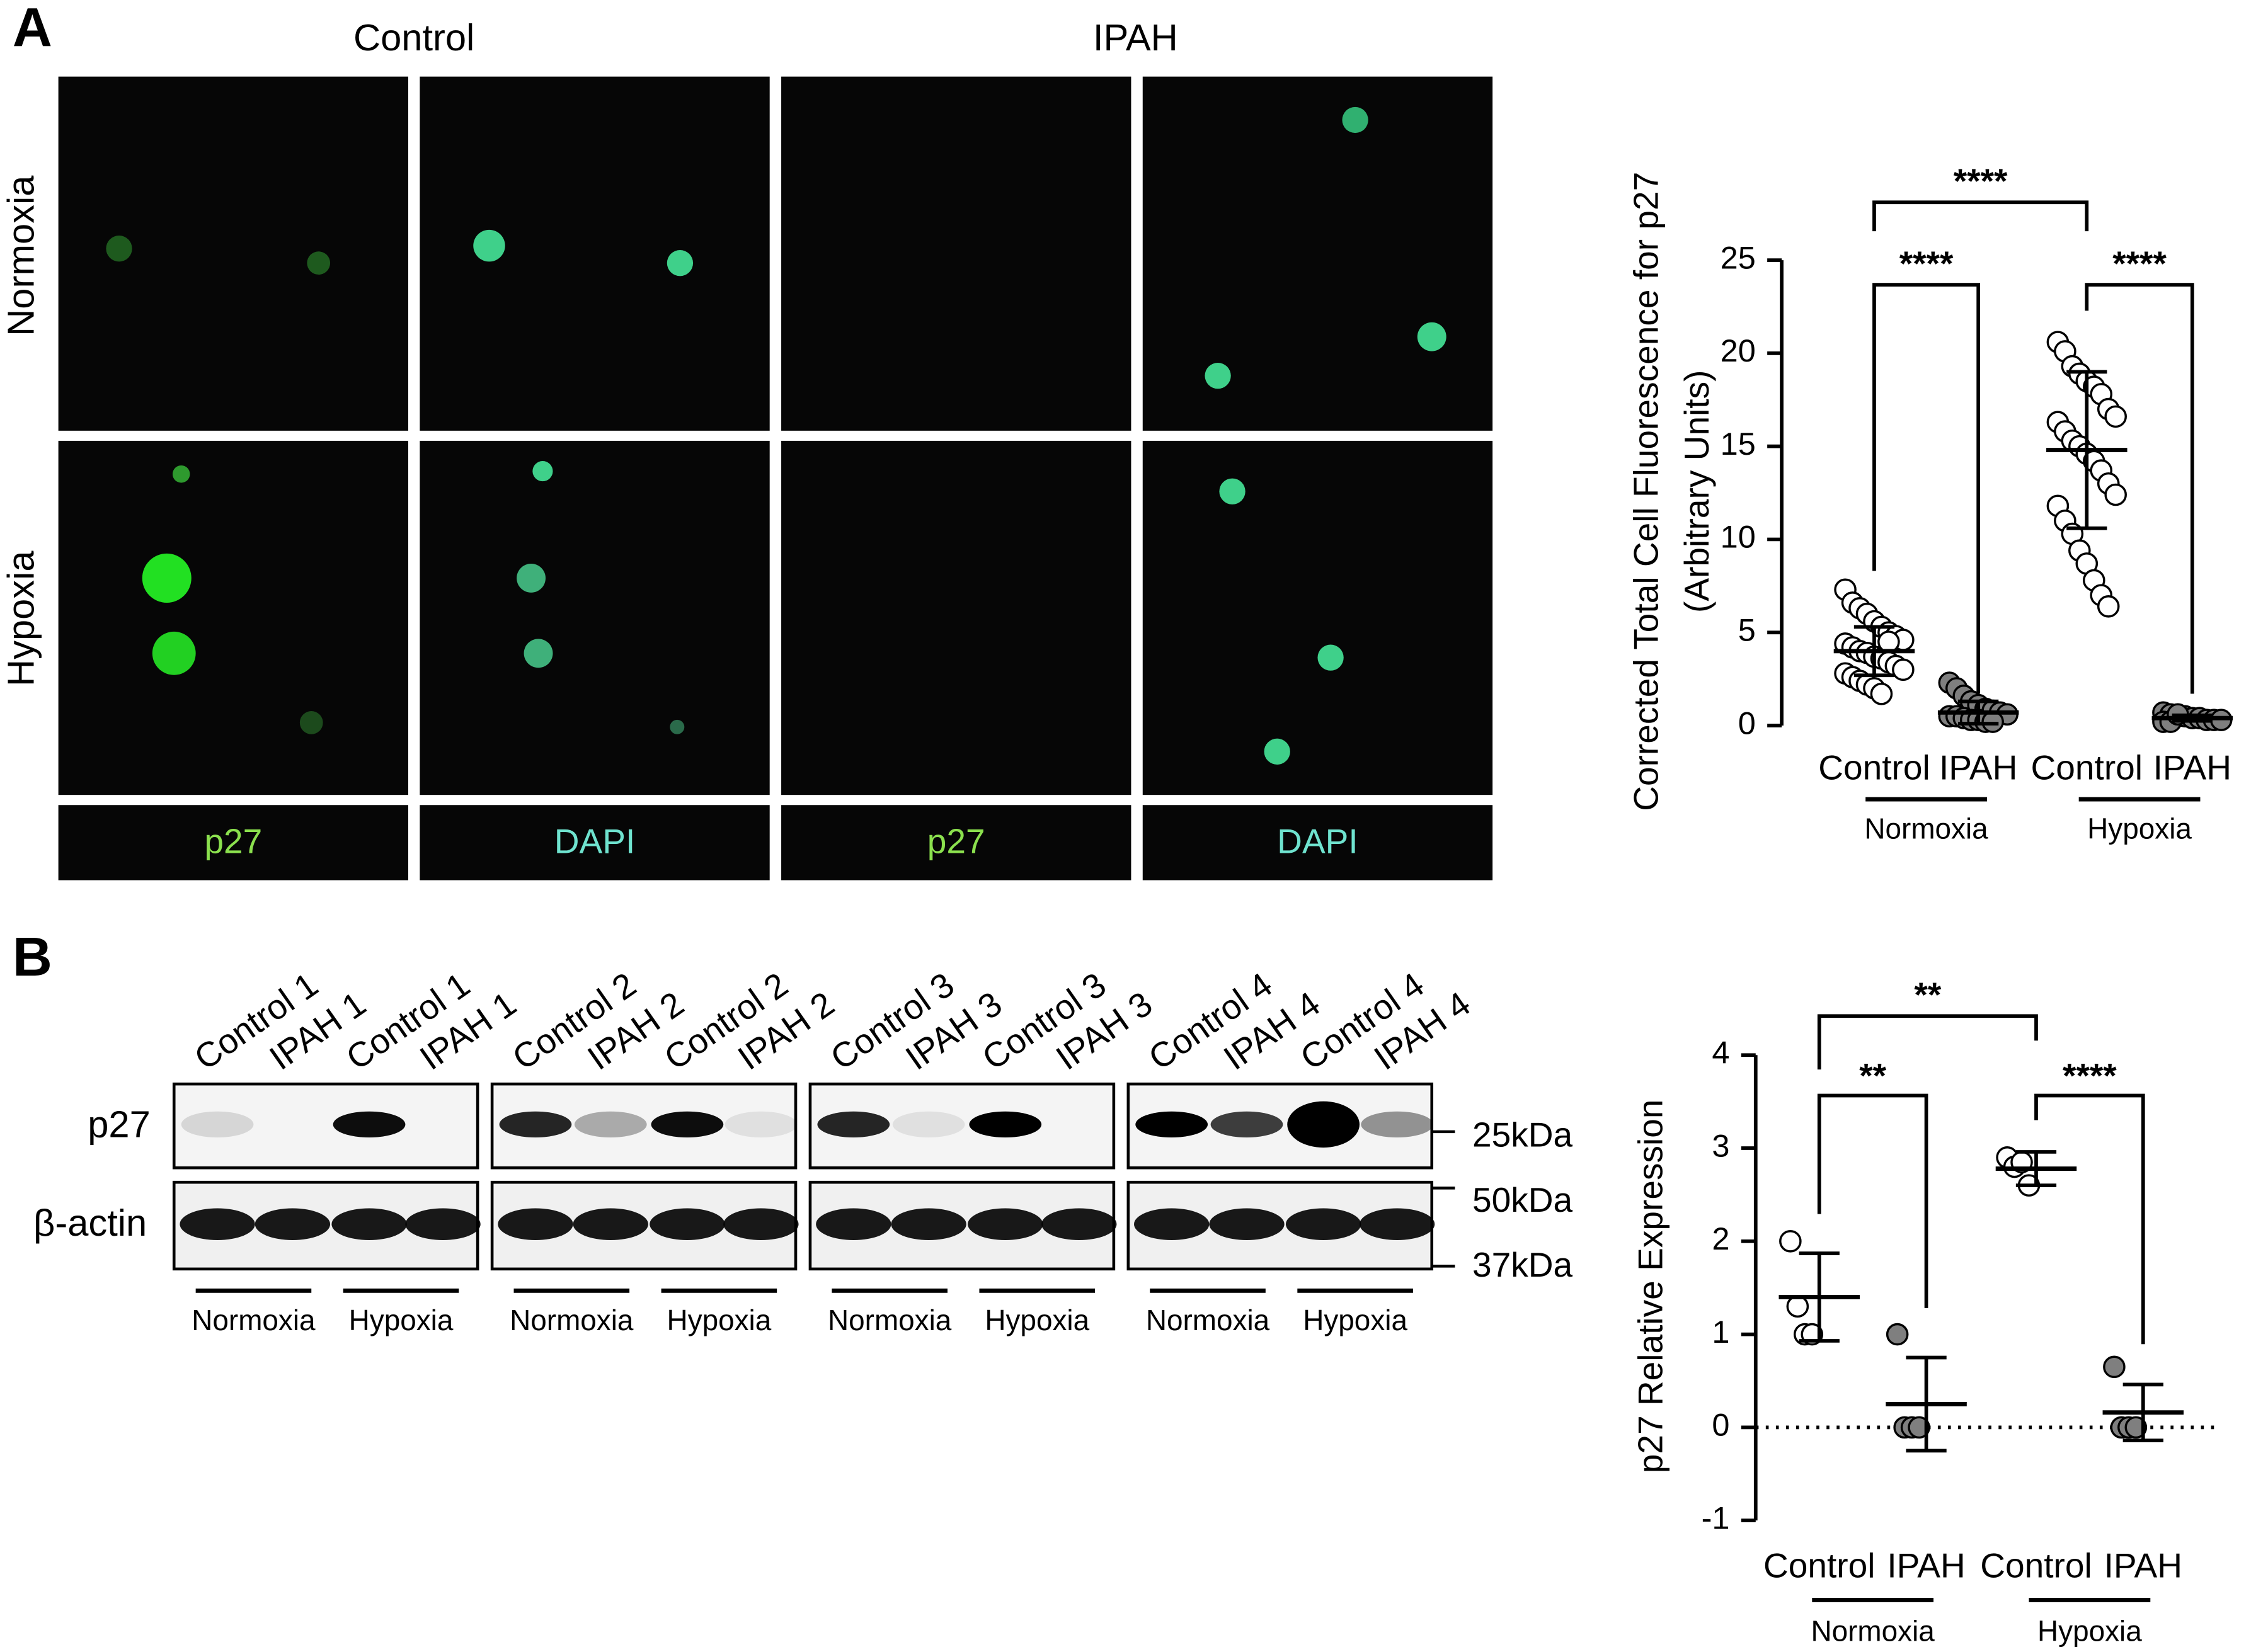  What do you see at coordinates (1747, 723) in the screenshot?
I see `y-tick-label: 0` at bounding box center [1747, 723].